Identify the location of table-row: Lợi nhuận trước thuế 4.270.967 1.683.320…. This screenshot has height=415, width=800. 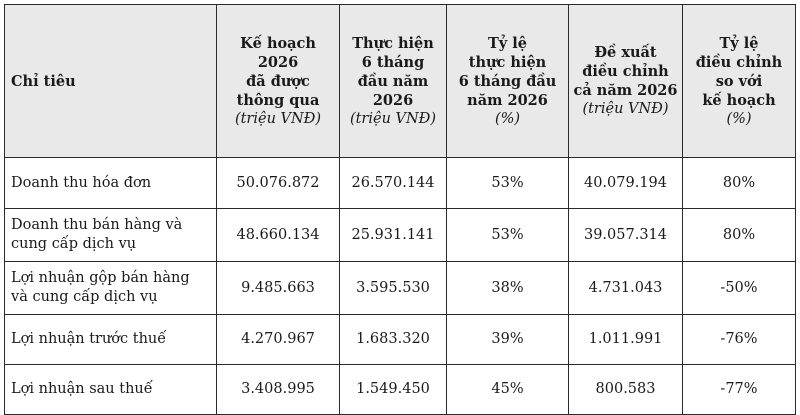
(400, 339).